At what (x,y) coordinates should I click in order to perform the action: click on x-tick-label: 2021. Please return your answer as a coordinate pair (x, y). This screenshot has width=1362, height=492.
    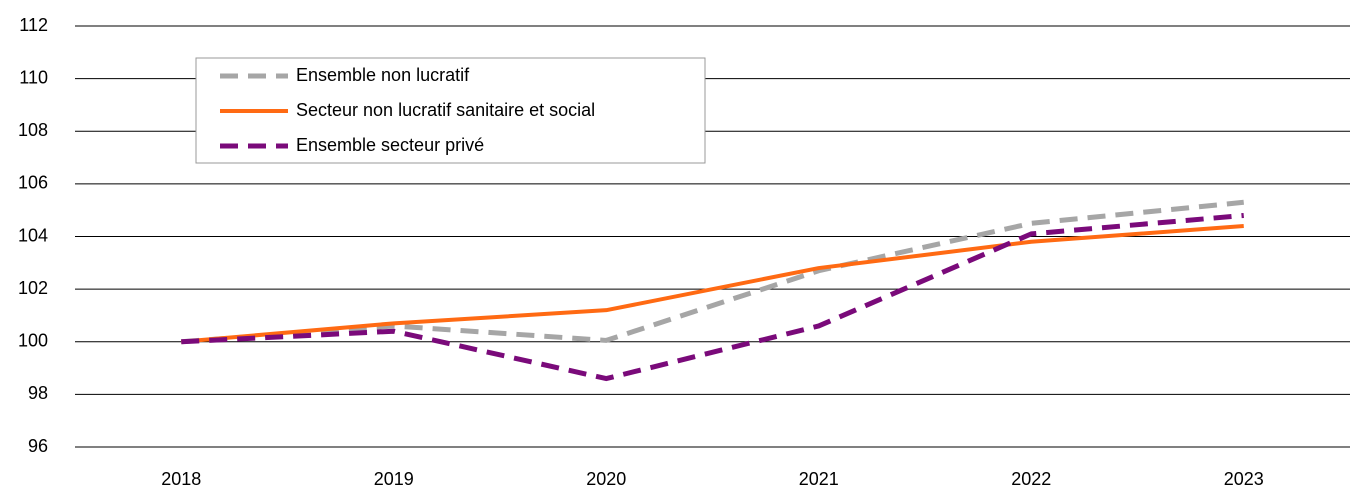
    Looking at the image, I should click on (819, 479).